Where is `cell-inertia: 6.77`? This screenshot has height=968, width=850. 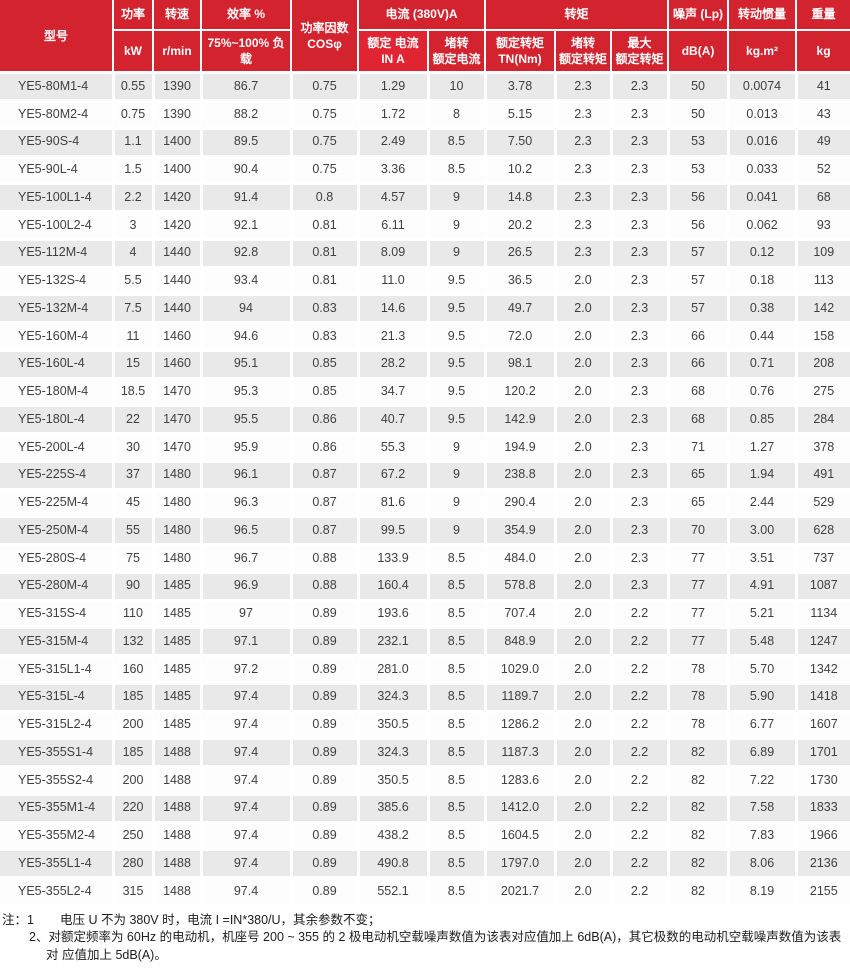
cell-inertia: 6.77 is located at coordinates (762, 725).